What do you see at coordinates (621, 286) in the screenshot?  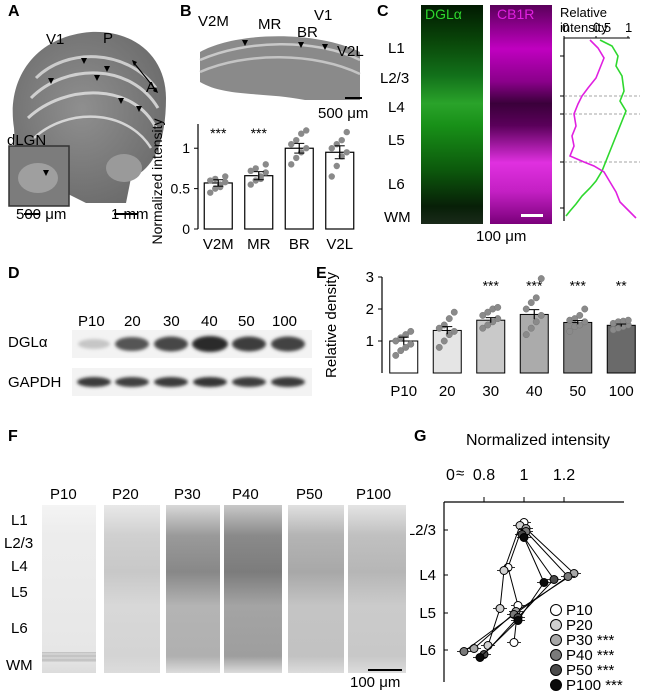 I see `panel-e-significance: **` at bounding box center [621, 286].